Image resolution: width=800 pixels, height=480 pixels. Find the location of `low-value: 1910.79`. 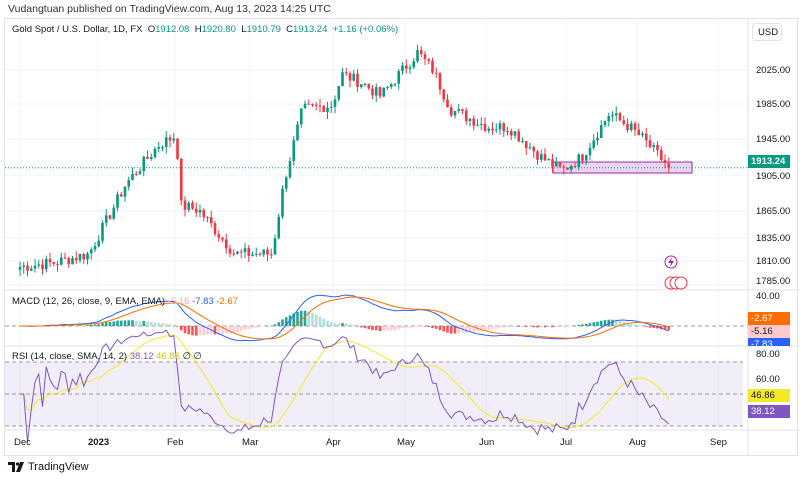

low-value: 1910.79 is located at coordinates (263, 29).